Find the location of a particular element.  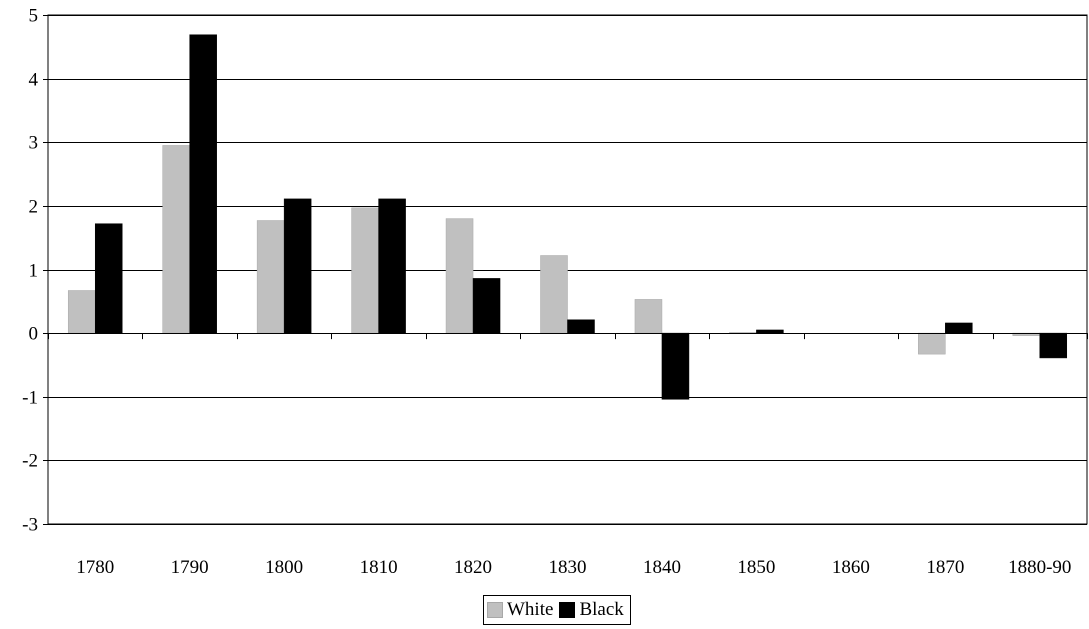

legend-entry-white: White is located at coordinates (520, 610).